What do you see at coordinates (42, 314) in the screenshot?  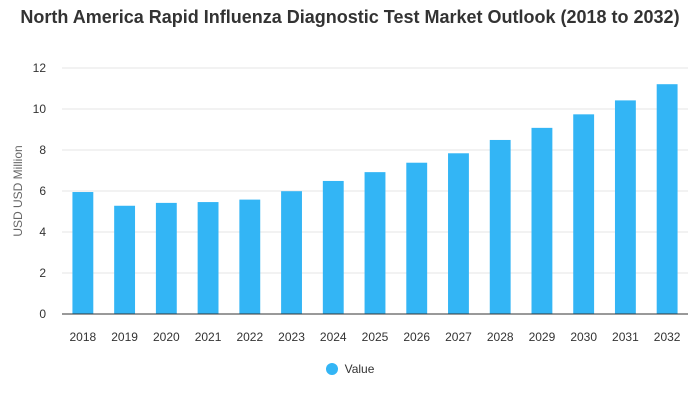 I see `y-tick-label: 0` at bounding box center [42, 314].